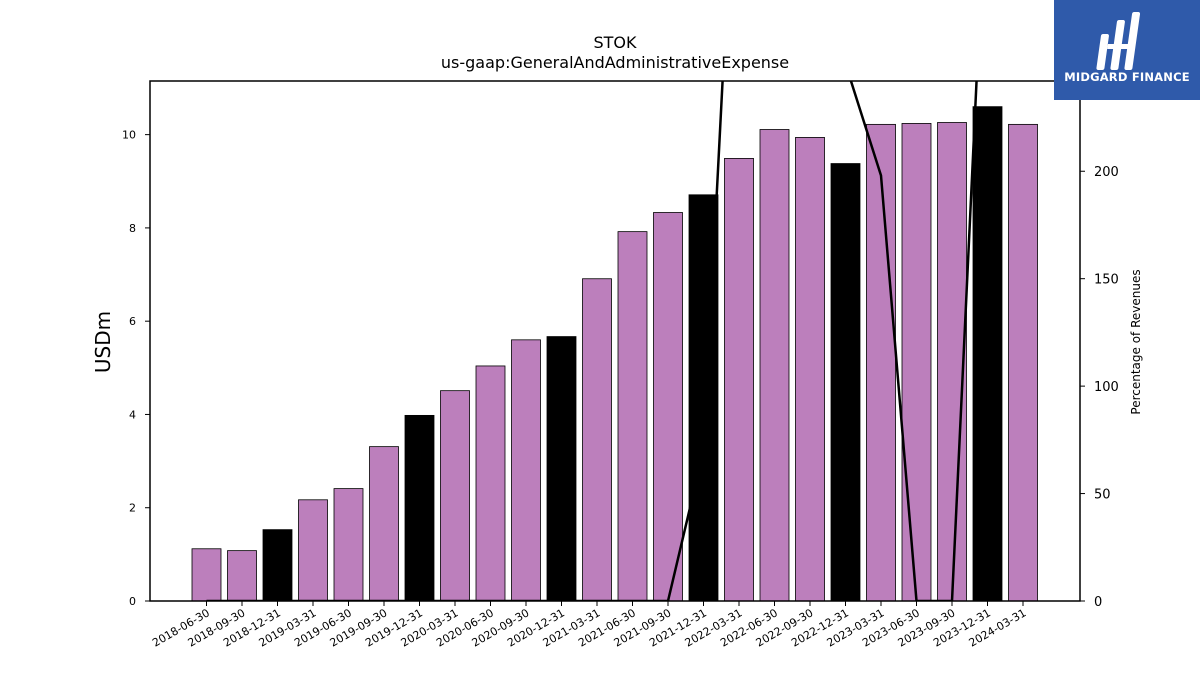 The image size is (1200, 675). I want to click on y-tick-label: 4, so click(132, 414).